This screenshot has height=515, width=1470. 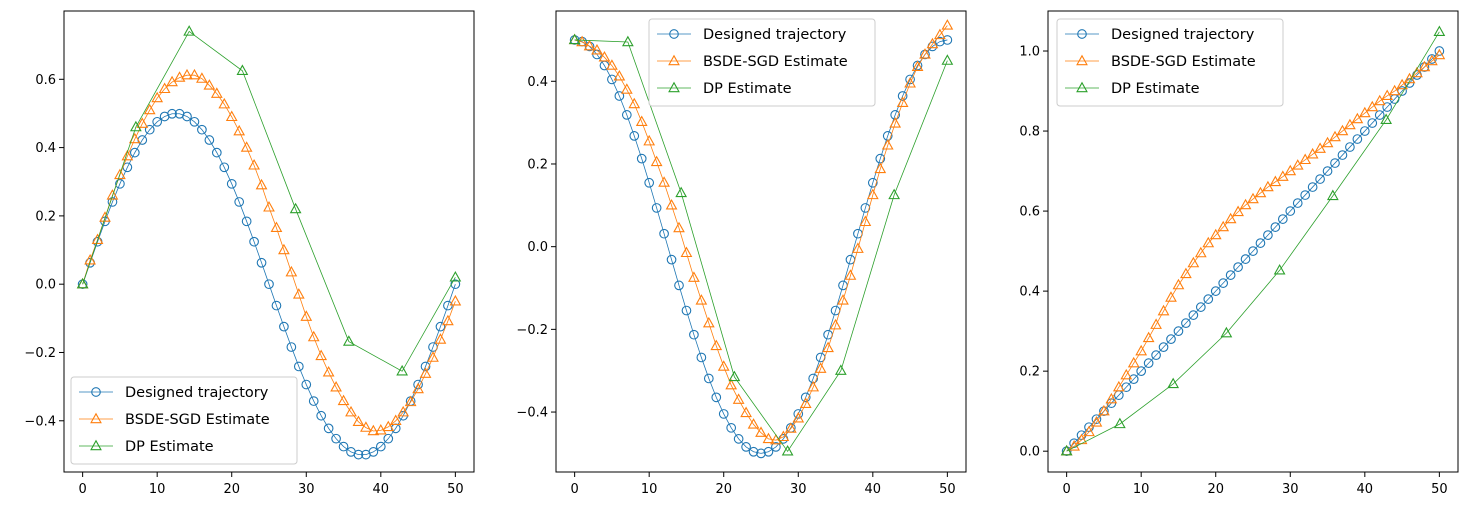 I want to click on x-tick-label: 30, so click(x=798, y=489).